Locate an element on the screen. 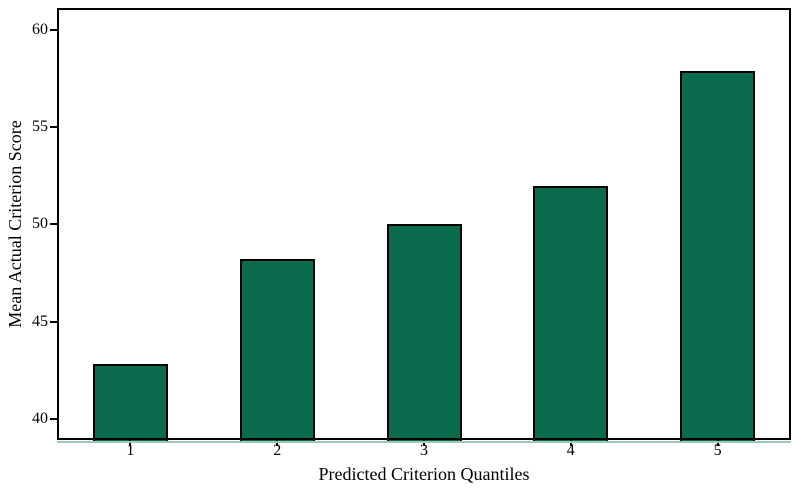 This screenshot has height=492, width=800. y-axis-title: Mean Actual Criterion Score is located at coordinates (15, 224).